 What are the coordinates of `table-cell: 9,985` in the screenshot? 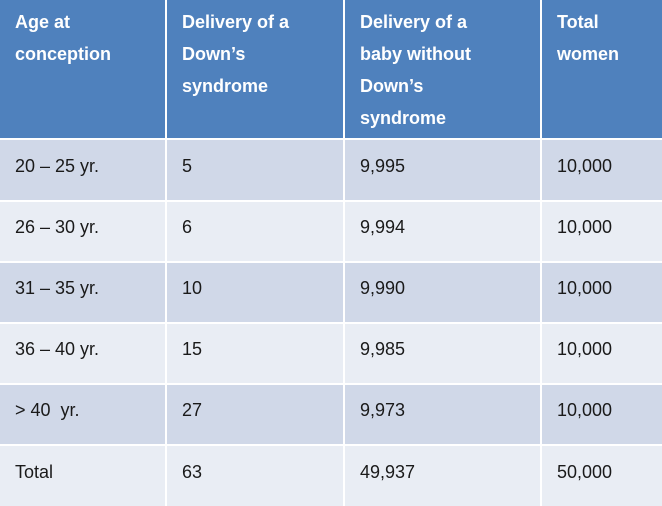 It's located at (442, 353).